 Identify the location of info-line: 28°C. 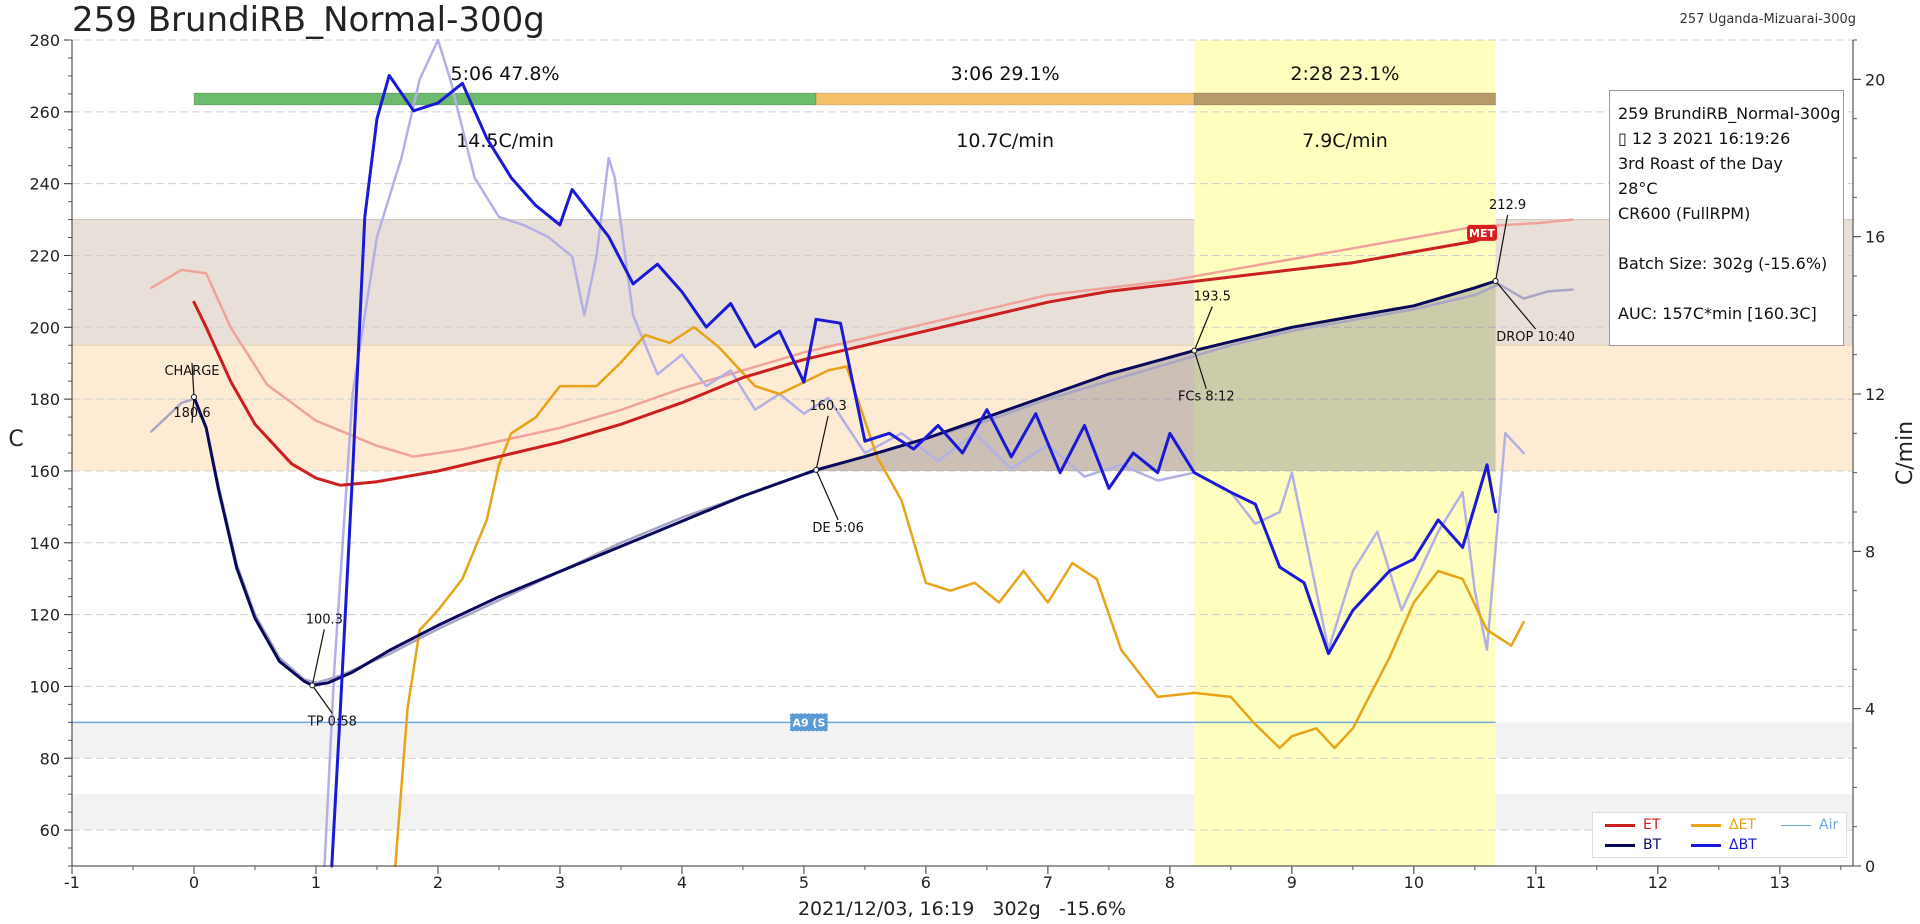
(1638, 188).